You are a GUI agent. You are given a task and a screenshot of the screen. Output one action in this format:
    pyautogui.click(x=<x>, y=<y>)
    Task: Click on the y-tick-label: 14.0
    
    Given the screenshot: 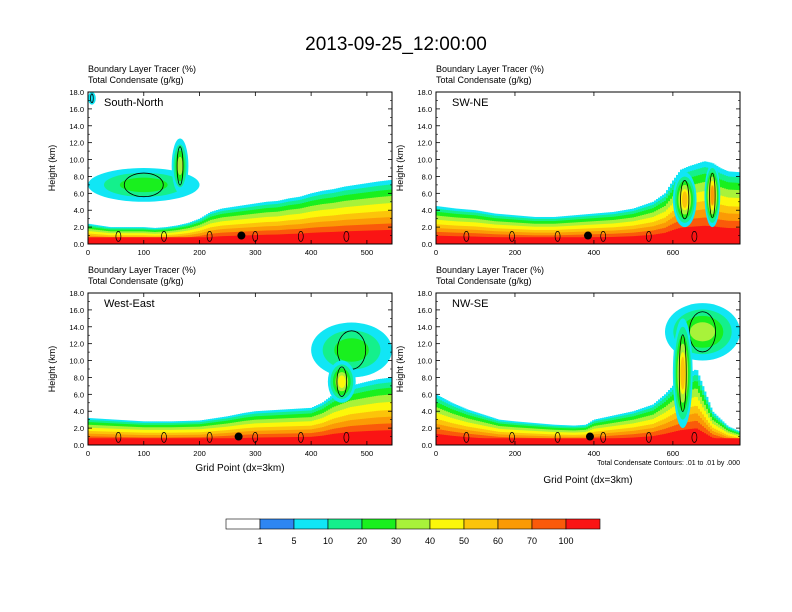 What is the action you would take?
    pyautogui.click(x=76, y=126)
    